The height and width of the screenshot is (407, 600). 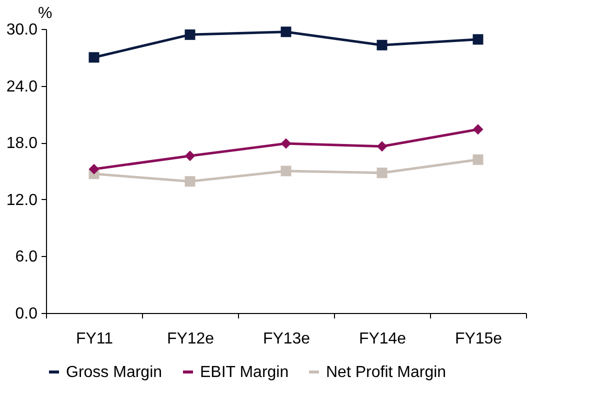 What do you see at coordinates (95, 339) in the screenshot?
I see `x-tick-label: FY11` at bounding box center [95, 339].